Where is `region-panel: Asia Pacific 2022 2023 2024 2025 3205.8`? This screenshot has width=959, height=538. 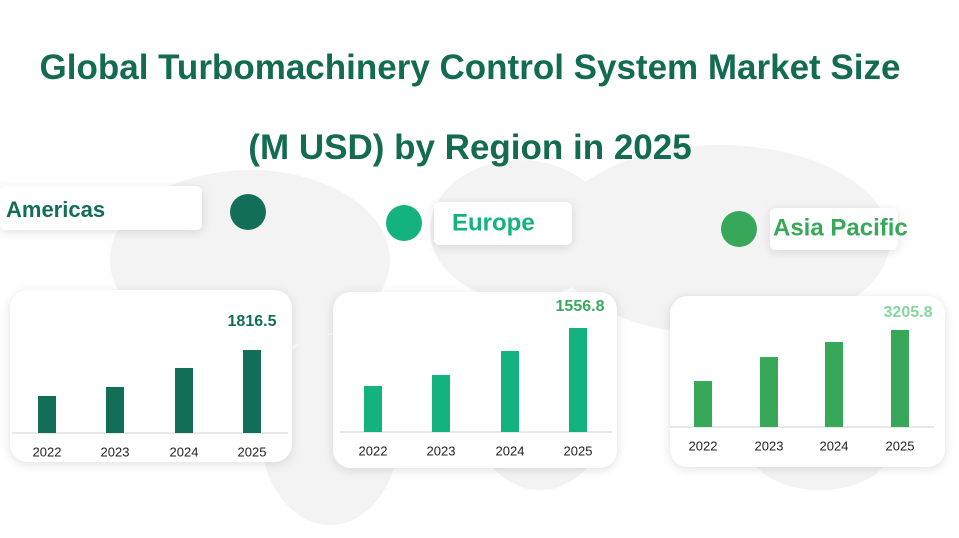 region-panel: Asia Pacific 2022 2023 2024 2025 3205.8 is located at coordinates (807, 337).